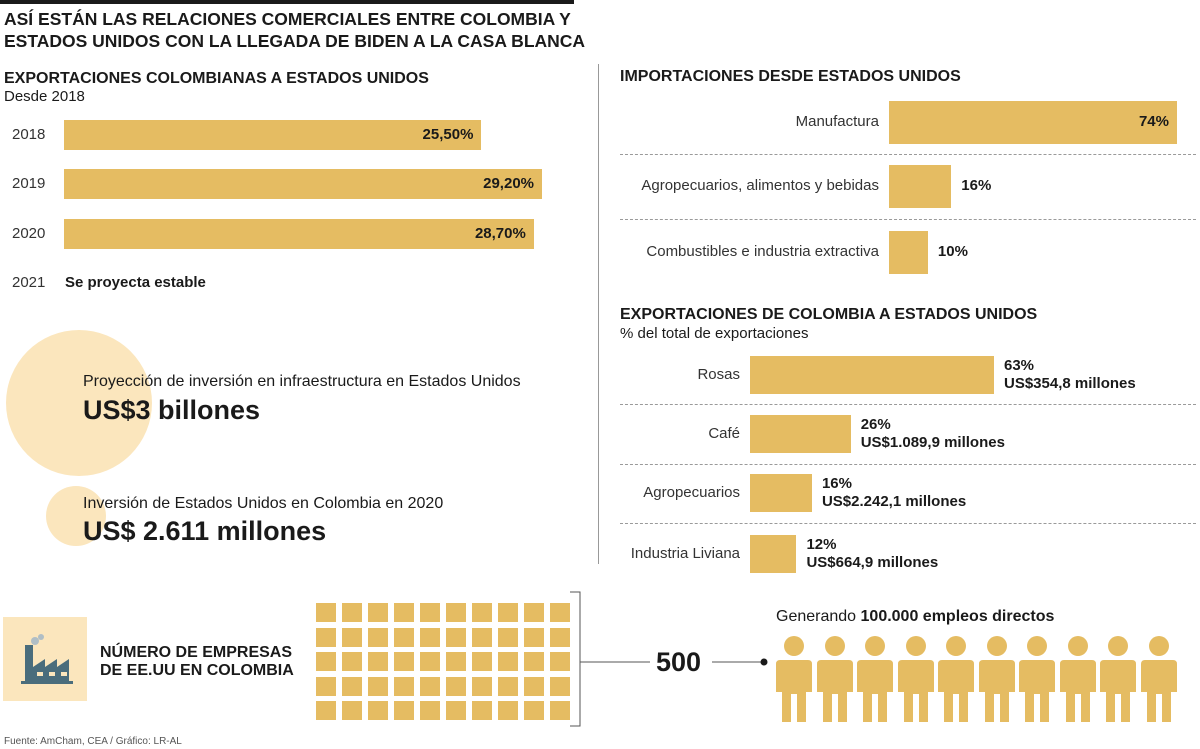  I want to click on factory-icon, so click(47, 659).